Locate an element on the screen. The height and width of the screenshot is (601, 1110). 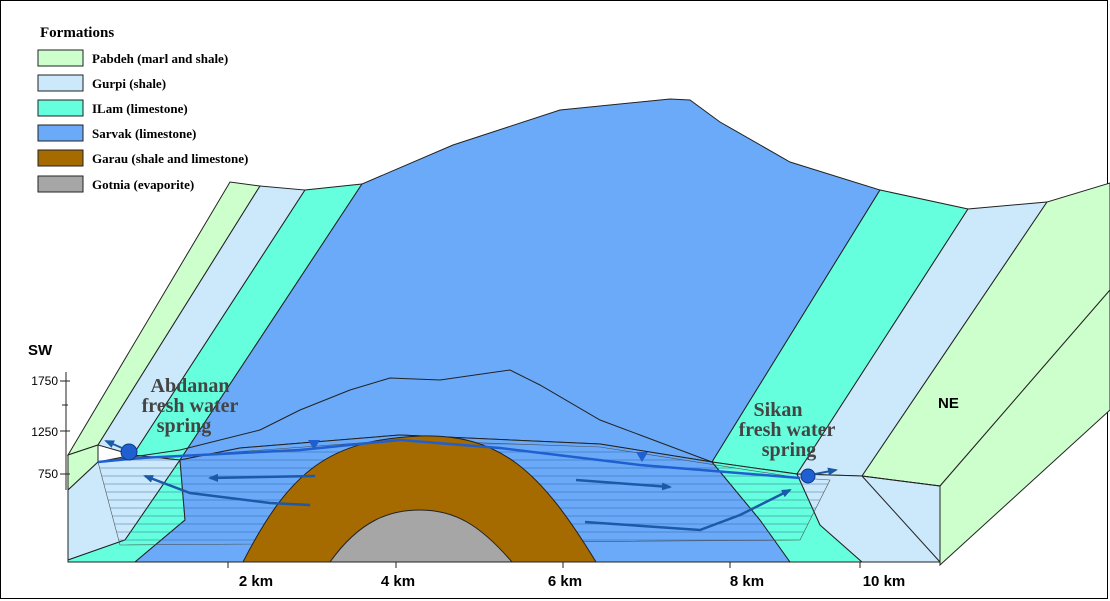
terrain-profile is located at coordinates (405, 416).